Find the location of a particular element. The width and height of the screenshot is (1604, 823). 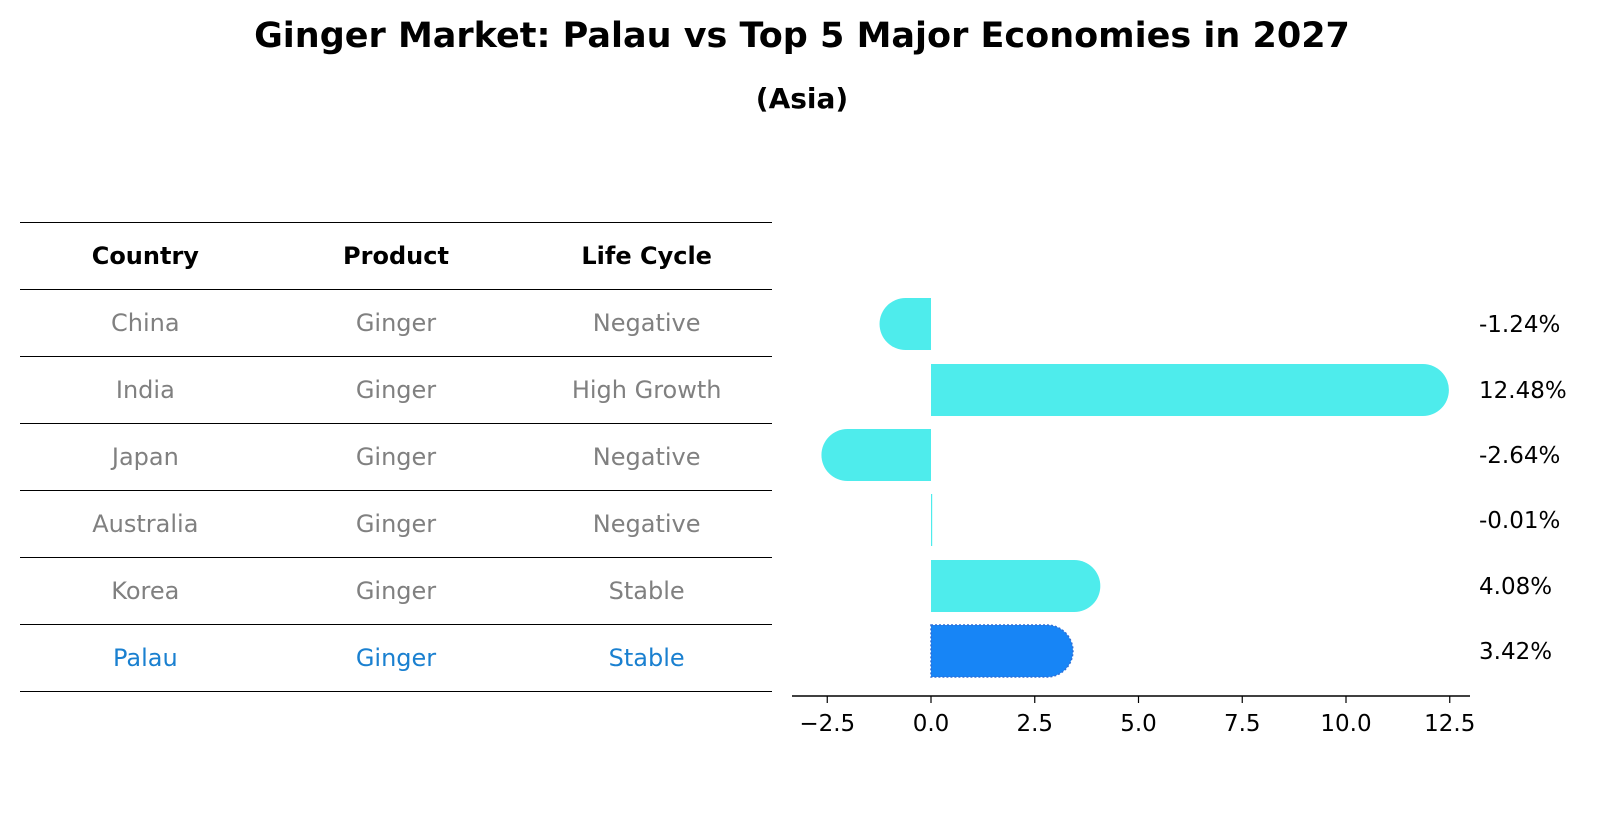

table-header-row: Country Product Life Cycle is located at coordinates (396, 256).